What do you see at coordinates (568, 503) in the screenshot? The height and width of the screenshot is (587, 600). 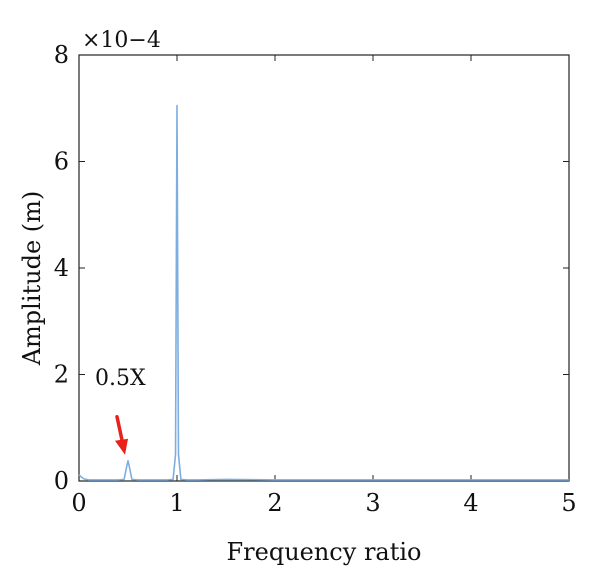 I see `x-tick-label: 5` at bounding box center [568, 503].